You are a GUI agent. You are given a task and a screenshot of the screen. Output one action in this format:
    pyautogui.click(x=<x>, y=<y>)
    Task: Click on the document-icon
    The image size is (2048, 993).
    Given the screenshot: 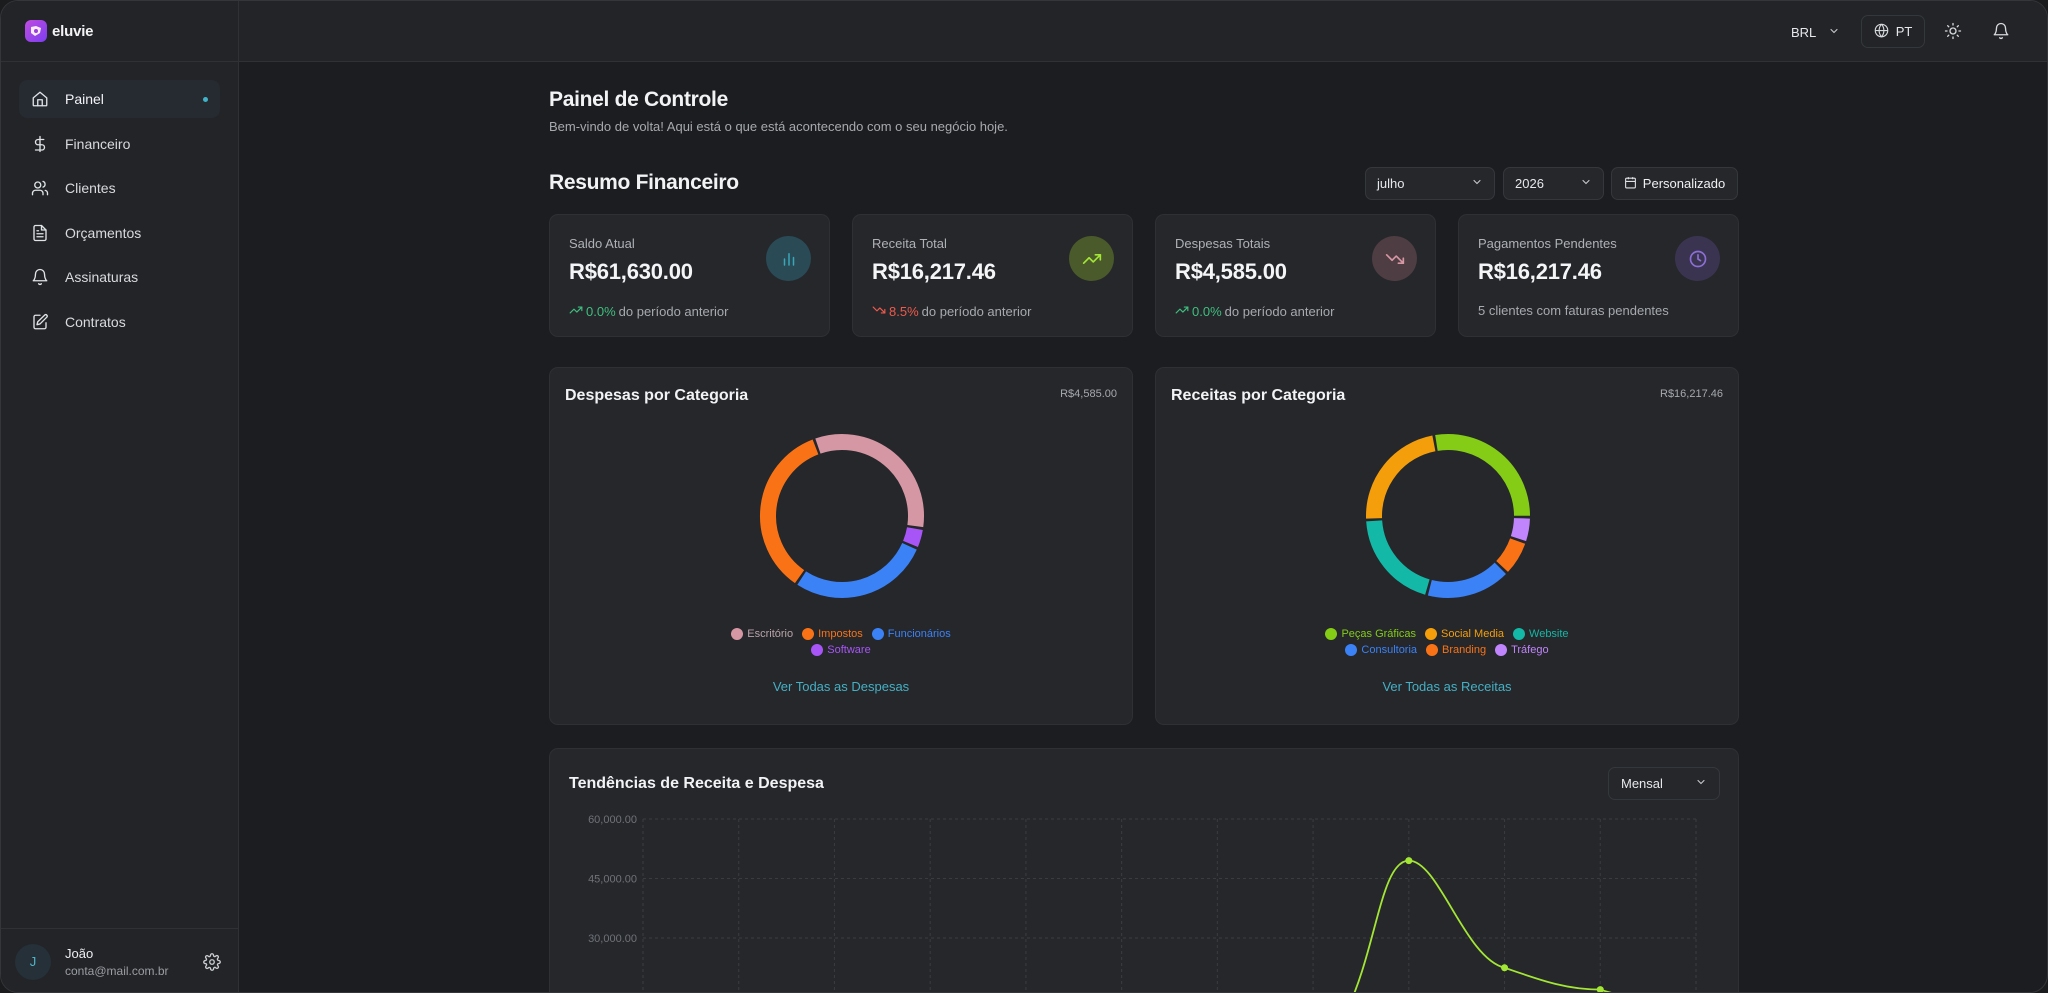 What is the action you would take?
    pyautogui.click(x=40, y=233)
    